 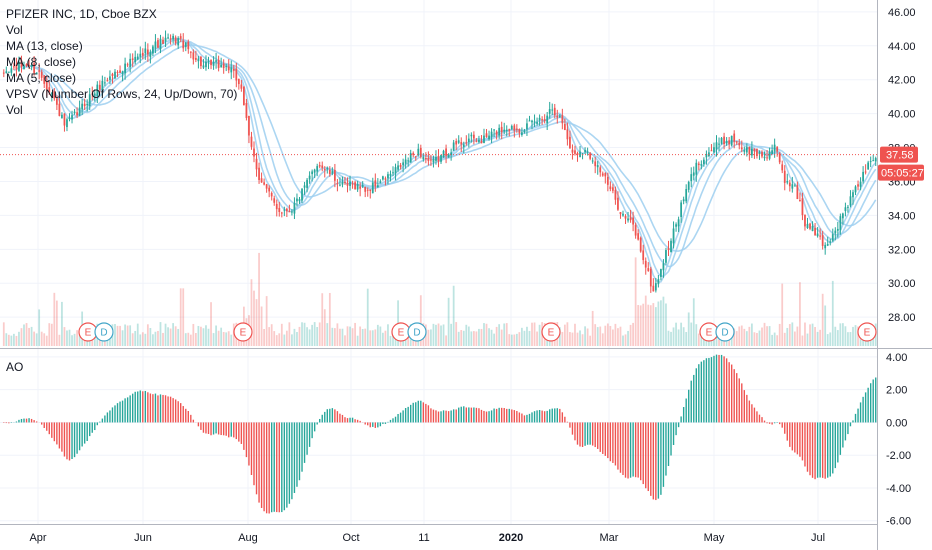 I want to click on legend-title: PFIZER INC, 1D, Cboe BZX, so click(x=81, y=14).